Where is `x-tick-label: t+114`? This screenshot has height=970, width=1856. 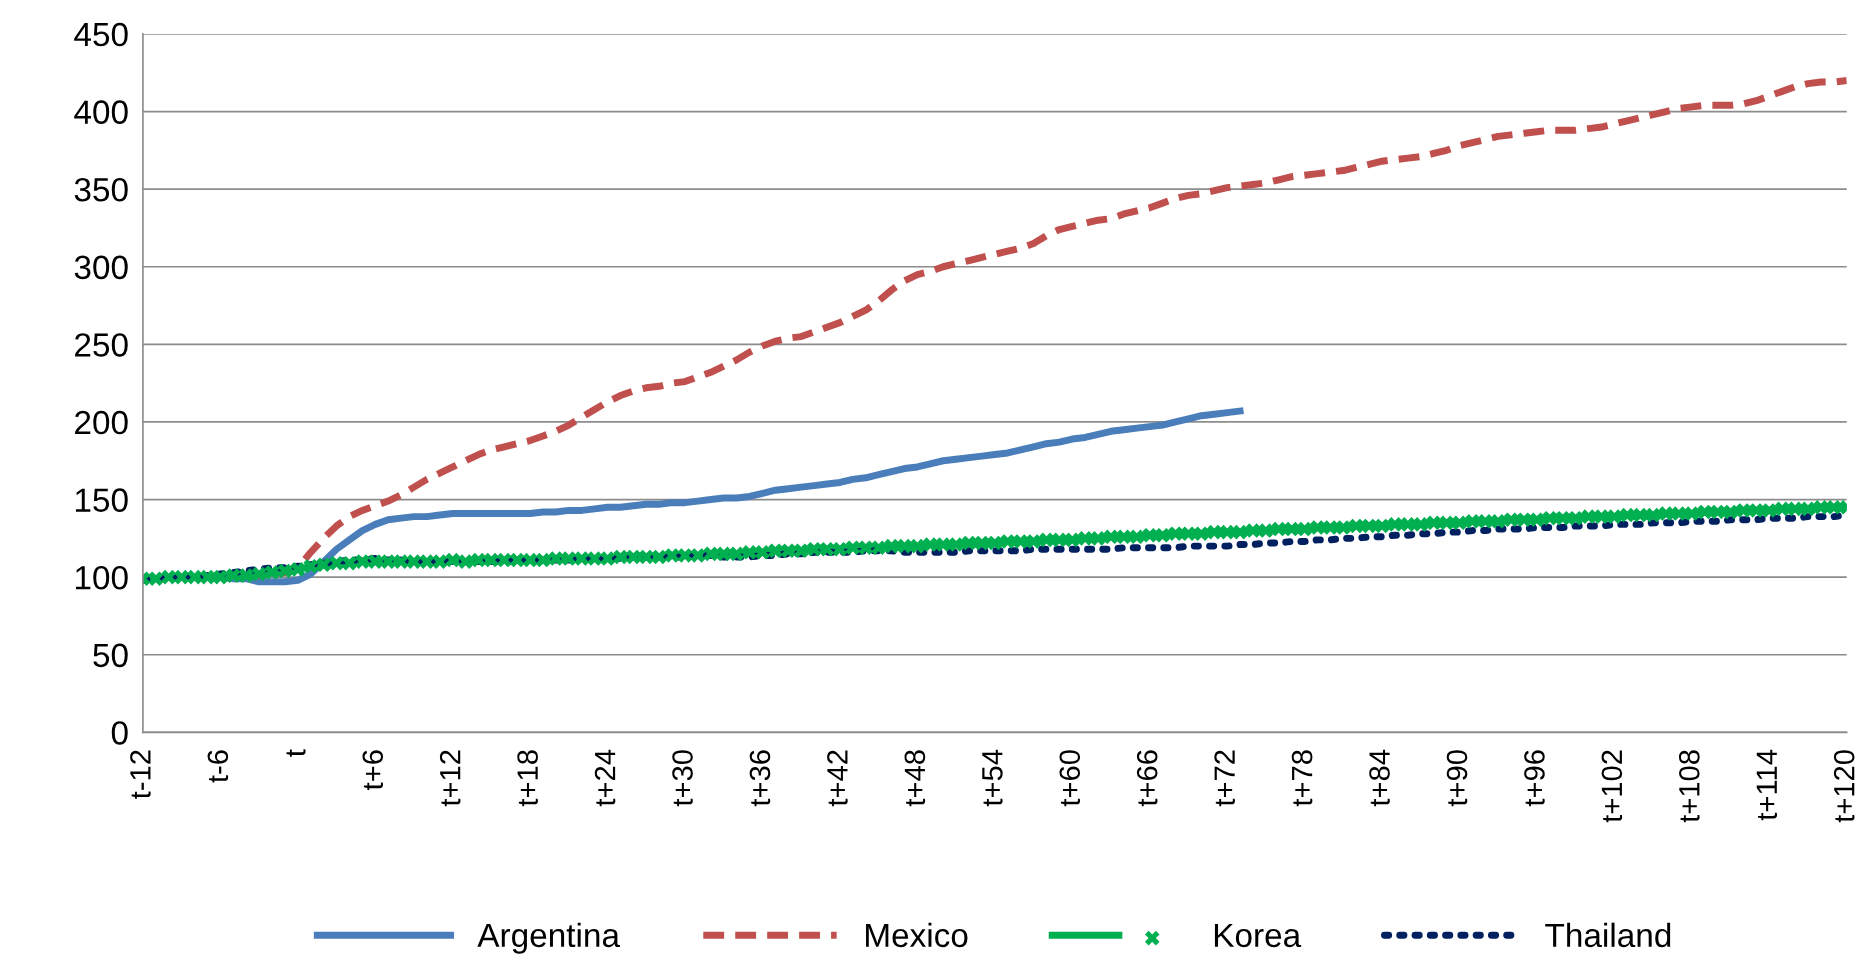 x-tick-label: t+114 is located at coordinates (1767, 785).